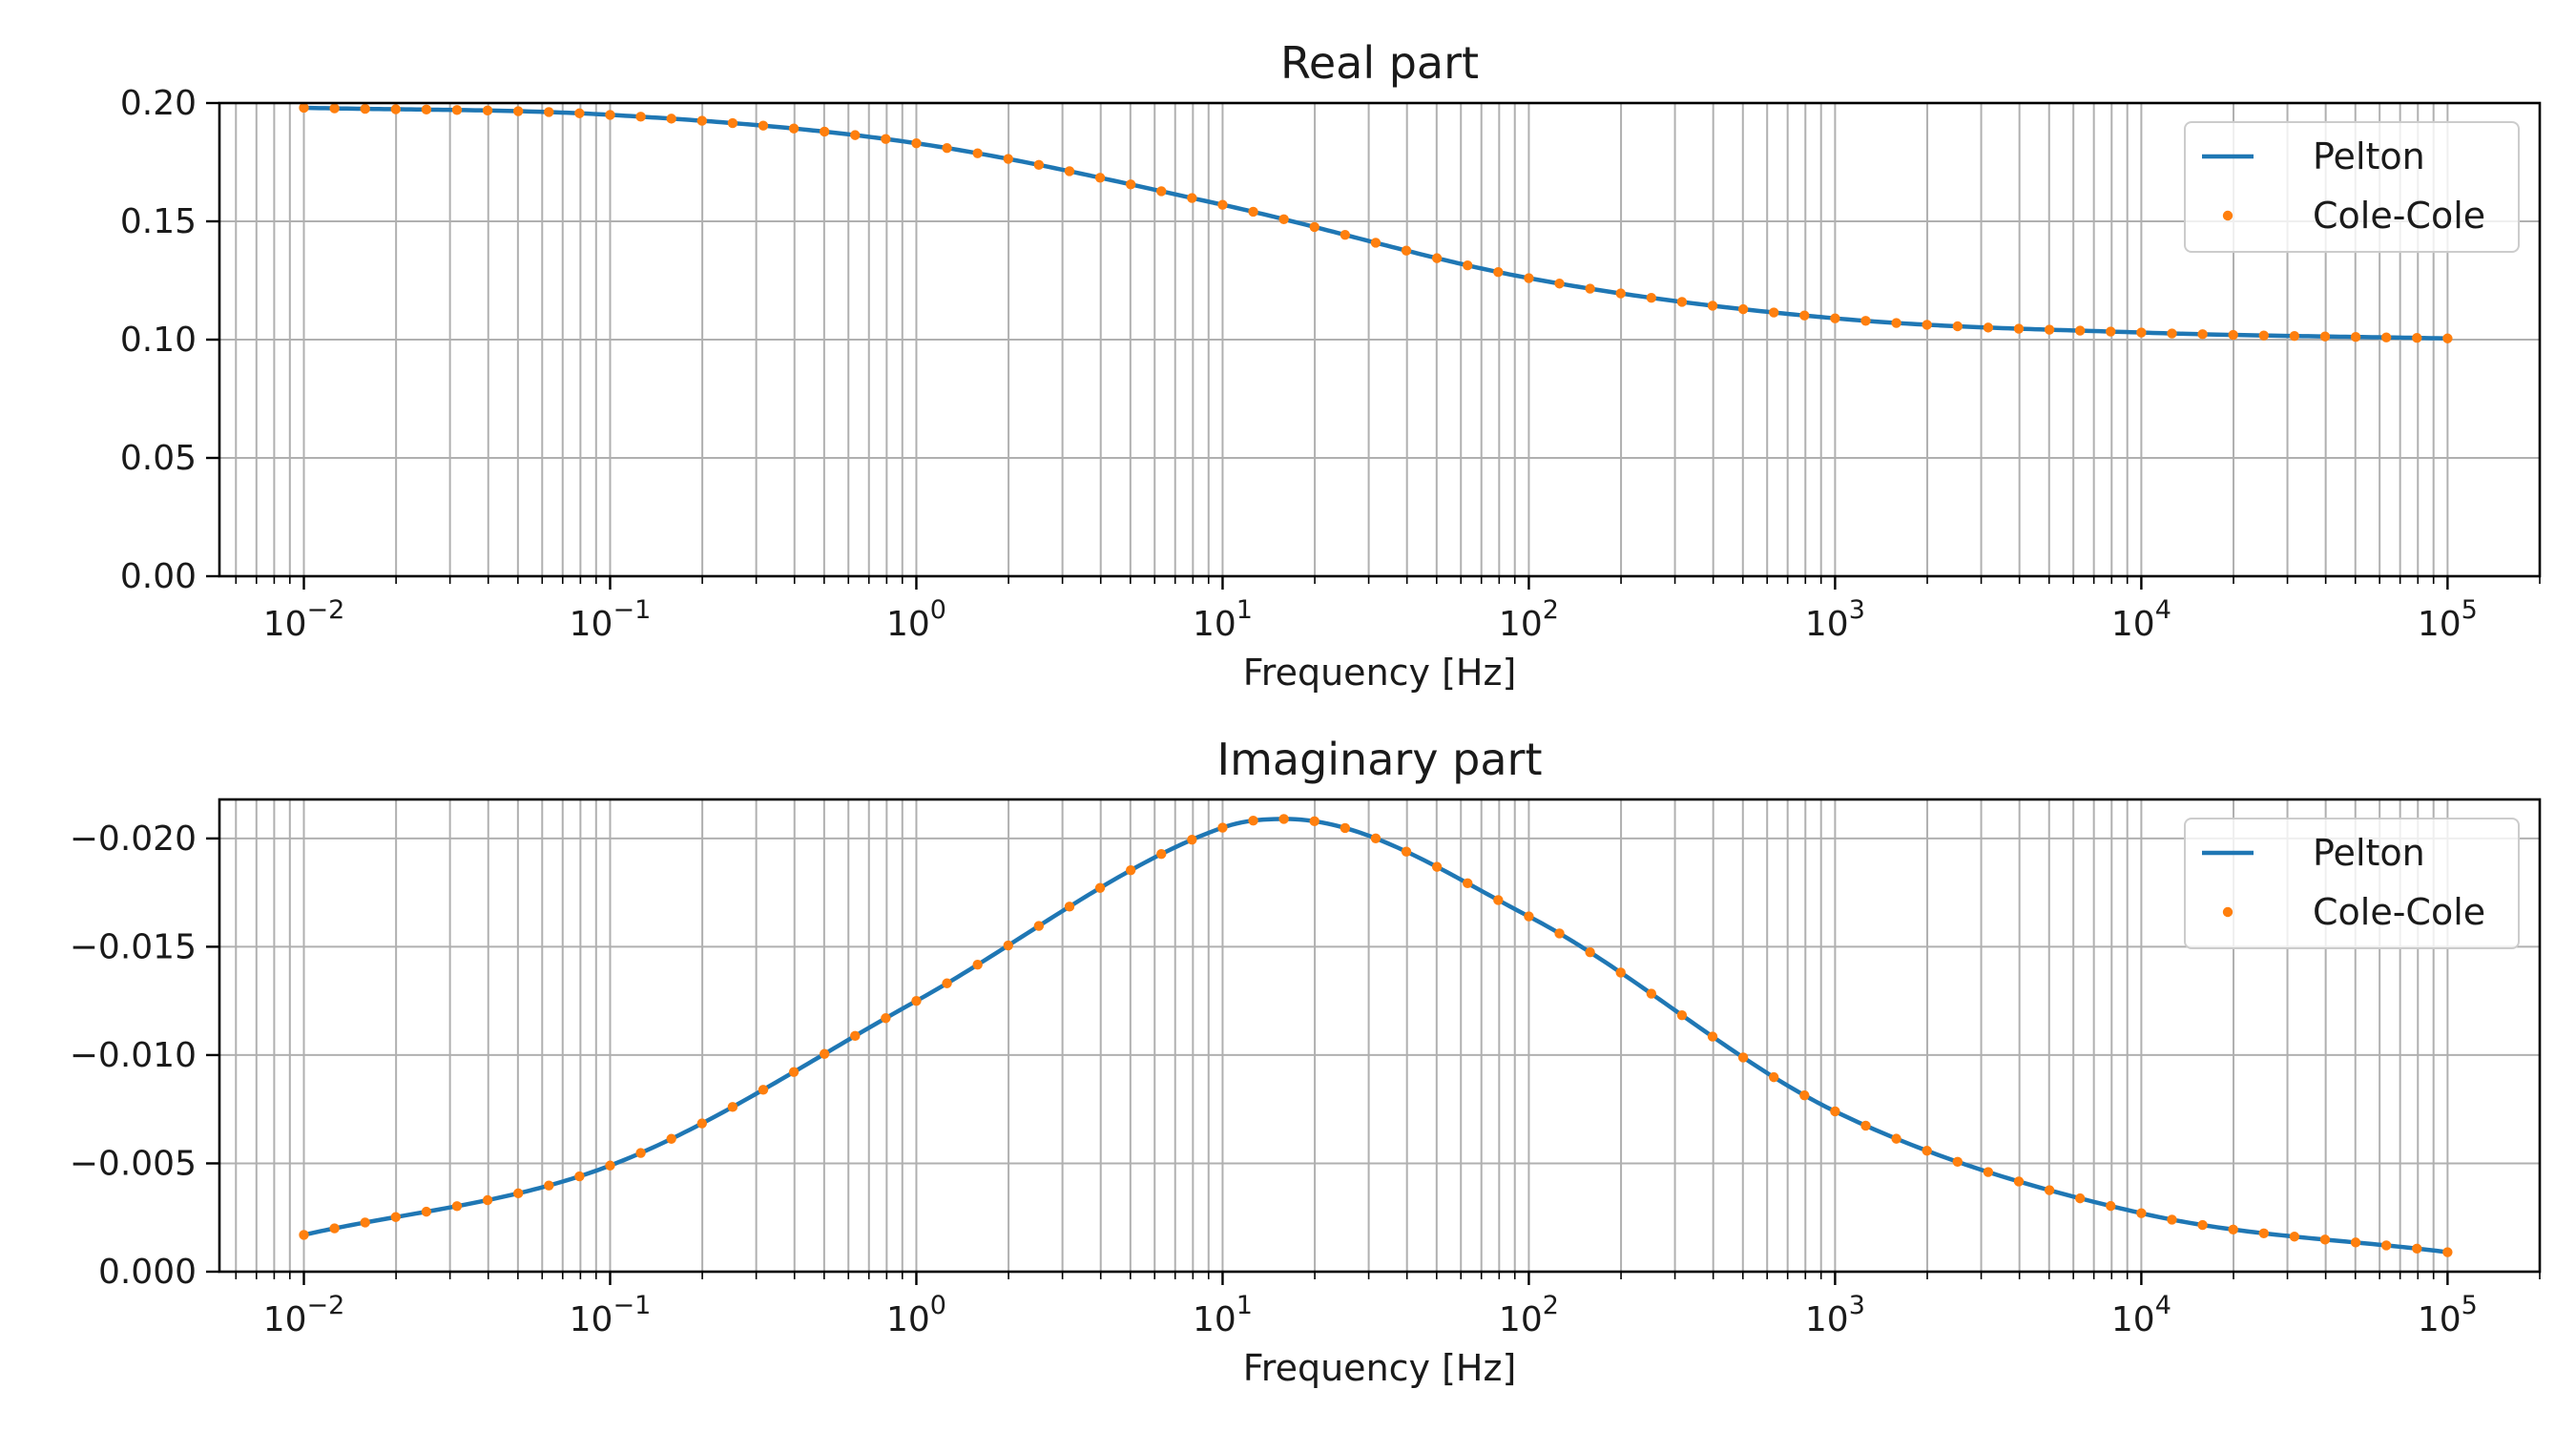 This screenshot has height=1431, width=2576. Describe the element at coordinates (2448, 619) in the screenshot. I see `x-tick-label: 10⁵` at that location.